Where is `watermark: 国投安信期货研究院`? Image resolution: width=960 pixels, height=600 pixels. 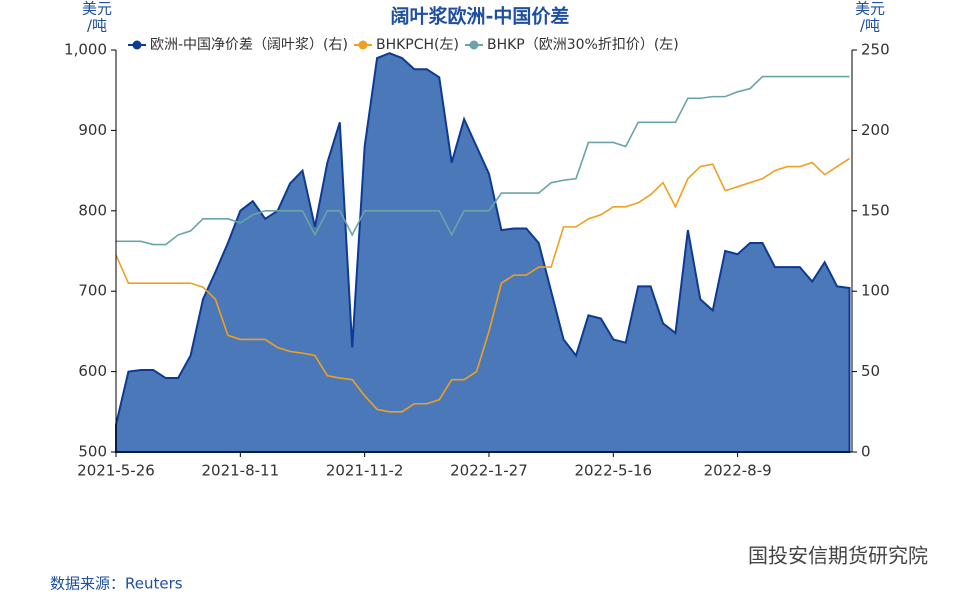 watermark: 国投安信期货研究院 is located at coordinates (838, 556).